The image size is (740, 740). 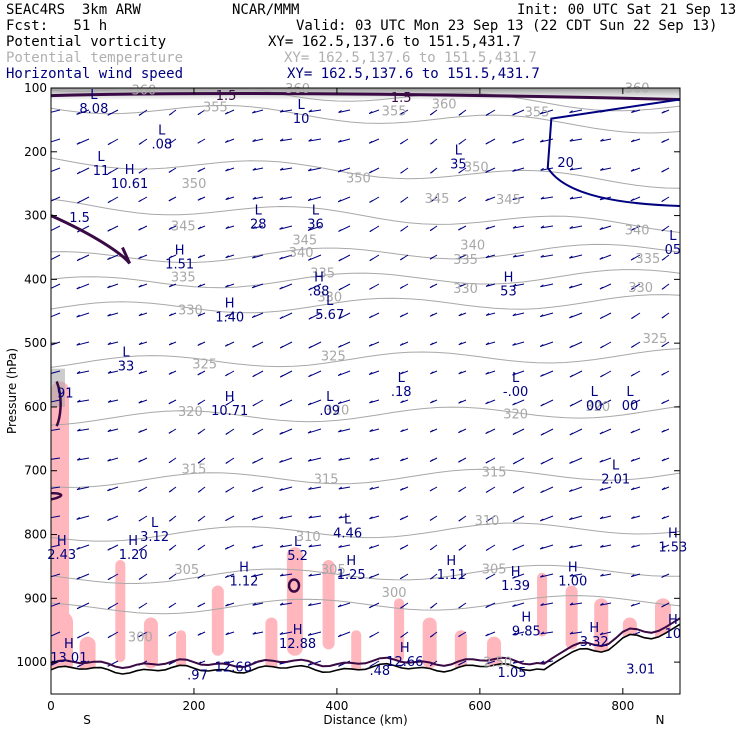 I want to click on y-tick-label: 900, so click(x=35, y=598).